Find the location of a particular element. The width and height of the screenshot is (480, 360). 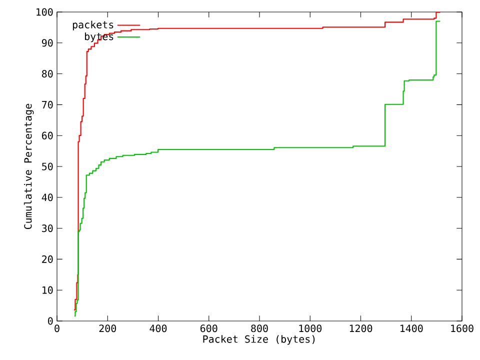

legend-label: packets is located at coordinates (93, 25).